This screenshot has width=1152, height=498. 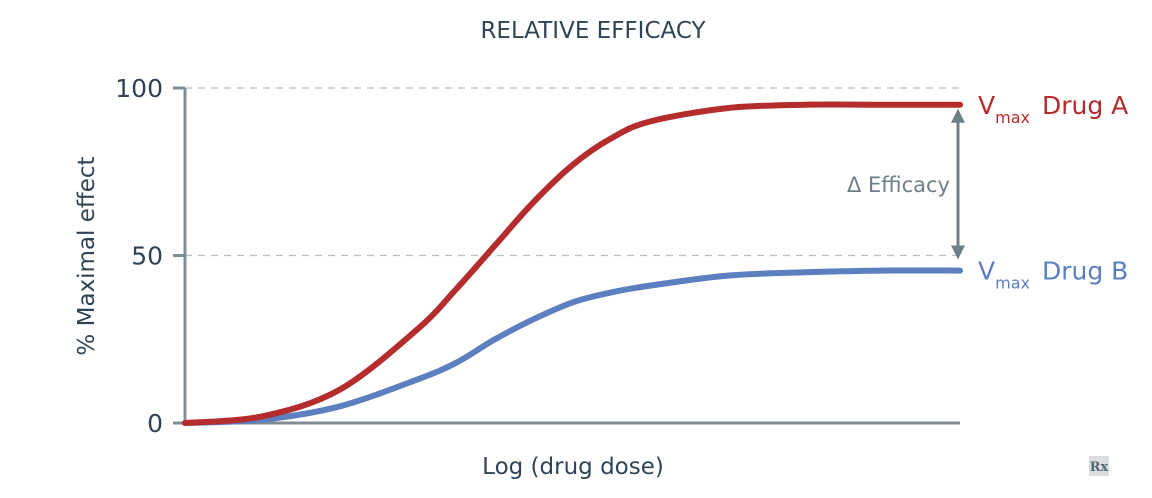 I want to click on series-label-drug-b: Vmax Drug B, so click(x=1053, y=275).